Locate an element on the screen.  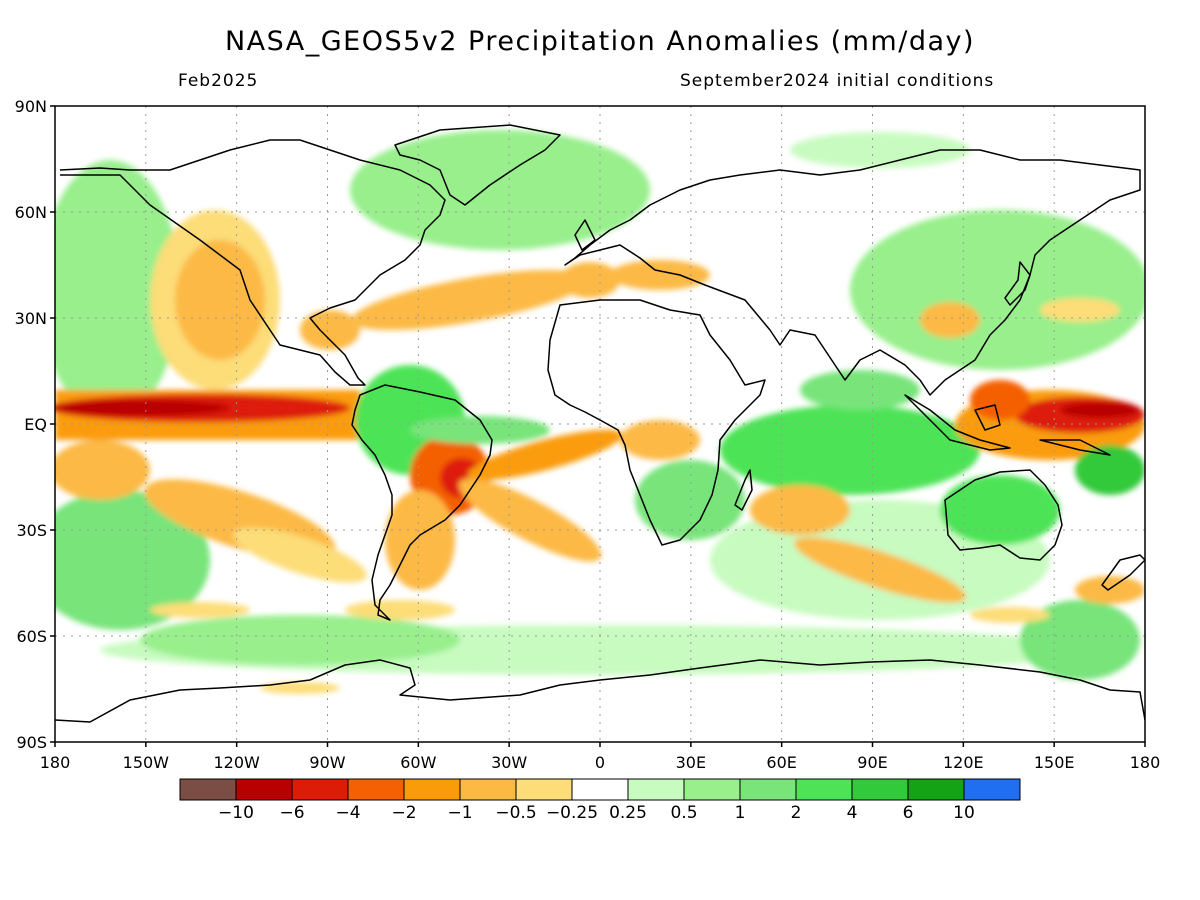
lat-tick-label: EQ is located at coordinates (35, 424).